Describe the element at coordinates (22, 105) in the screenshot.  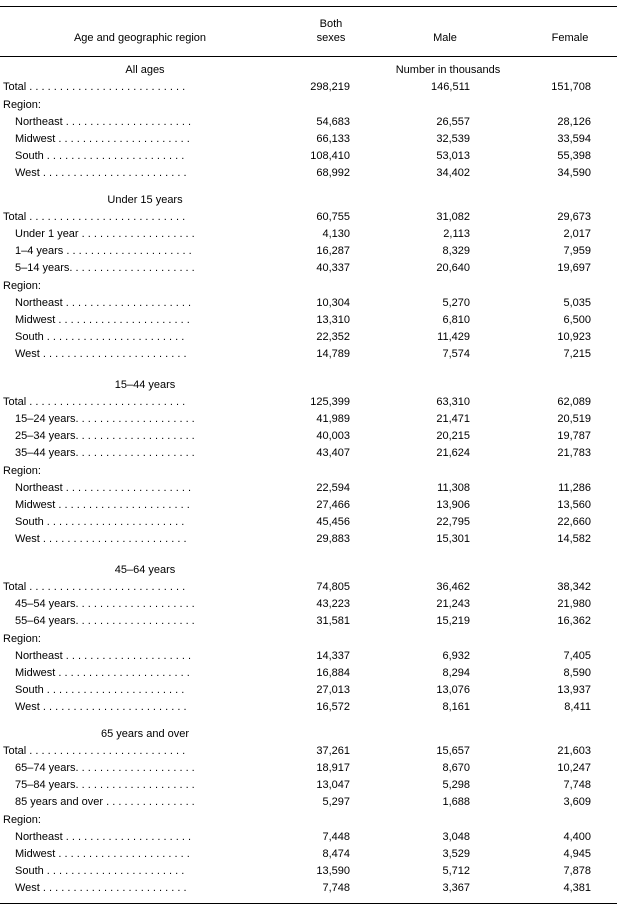
I see `region-subheading: Region:` at that location.